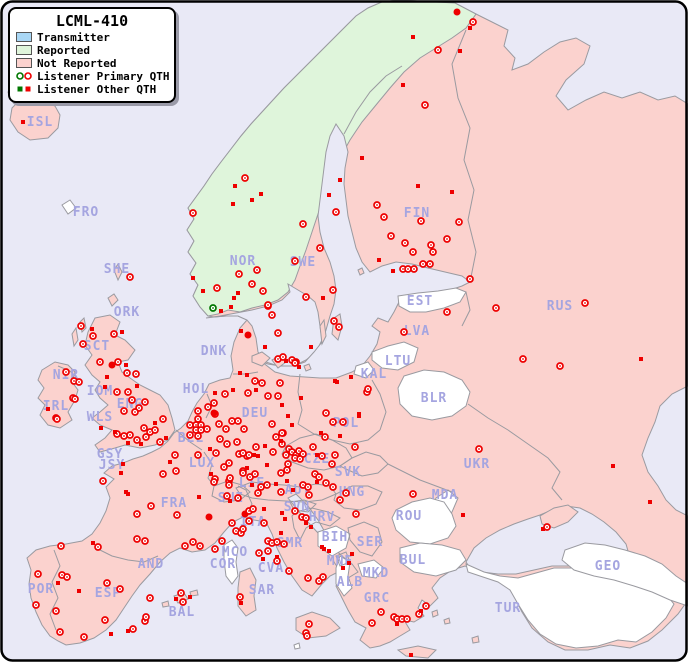 This screenshot has height=665, width=688. Describe the element at coordinates (424, 521) in the screenshot. I see `country-rou` at that location.